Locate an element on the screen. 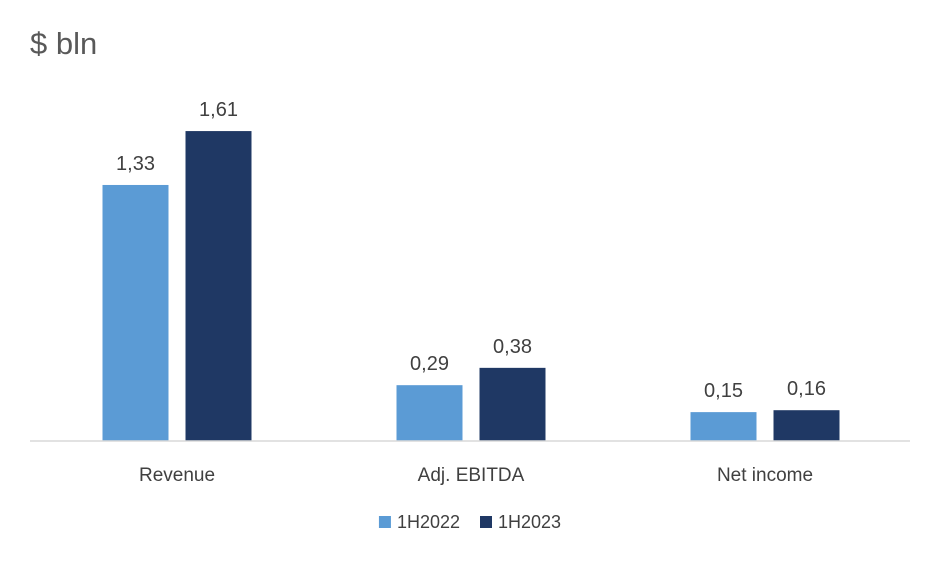  legend-swatch-1h2023 is located at coordinates (486, 522).